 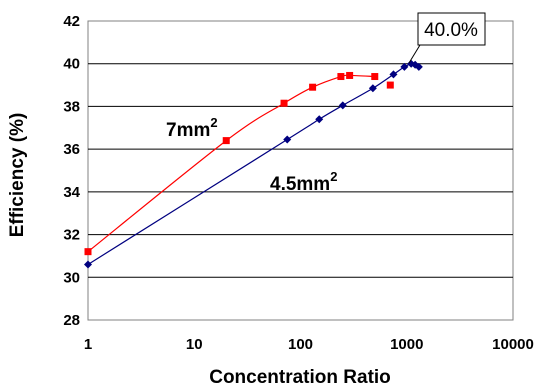 I want to click on peak-callout: 40.0%, so click(x=447, y=38).